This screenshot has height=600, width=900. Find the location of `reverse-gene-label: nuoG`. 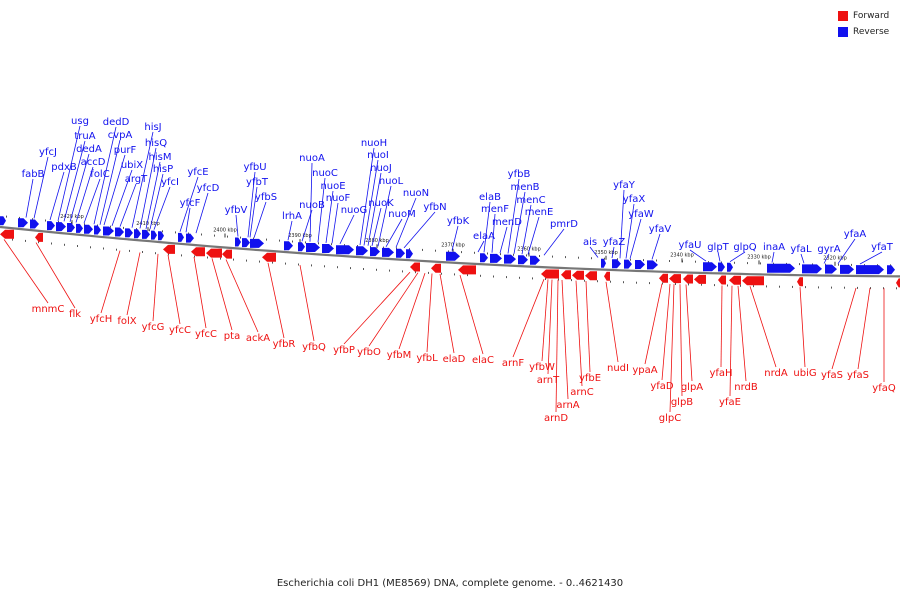

reverse-gene-label: nuoG is located at coordinates (354, 210).